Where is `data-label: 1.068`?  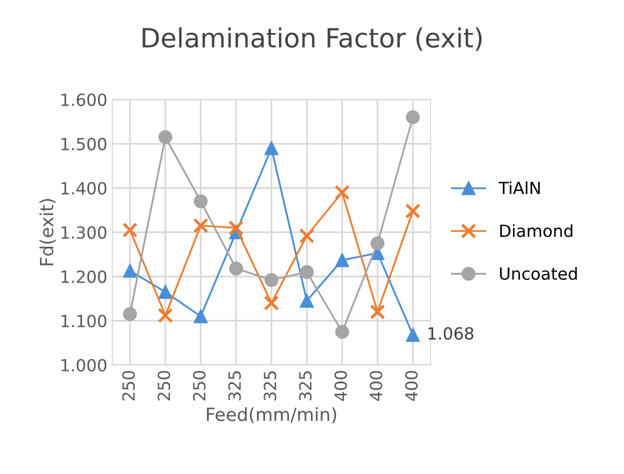
data-label: 1.068 is located at coordinates (451, 333).